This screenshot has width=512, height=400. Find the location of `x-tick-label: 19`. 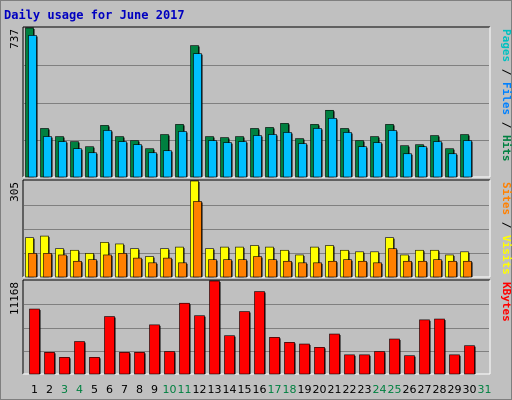

x-tick-label: 19 is located at coordinates (305, 389).